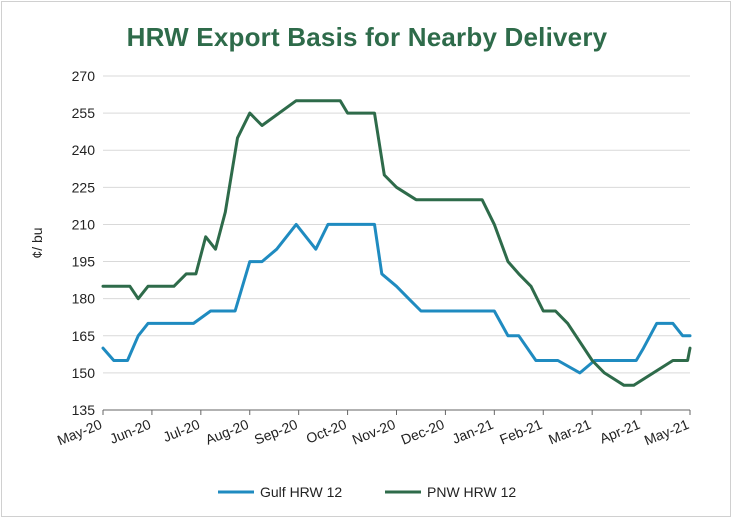 This screenshot has width=734, height=520. Describe the element at coordinates (367, 37) in the screenshot. I see `chart-title: HRW Export Basis for Nearby Delivery` at that location.